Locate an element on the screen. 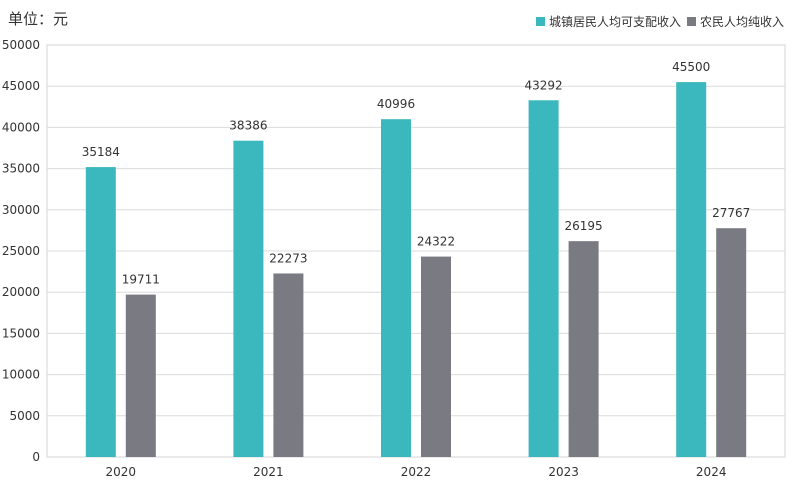 The image size is (798, 483). legend-item-urban: 城镇居民人均可支配收入 is located at coordinates (608, 21).